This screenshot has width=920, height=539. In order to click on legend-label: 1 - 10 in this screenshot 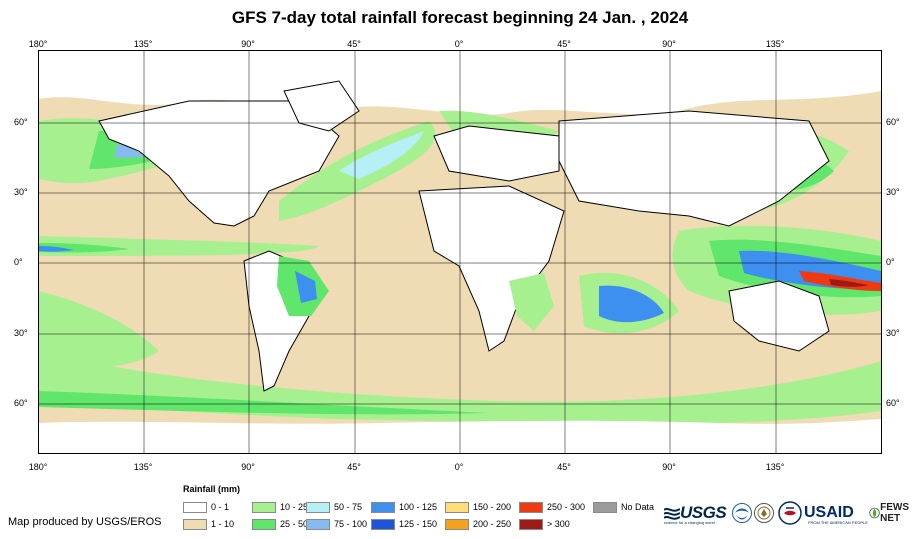, I will do `click(223, 524)`.